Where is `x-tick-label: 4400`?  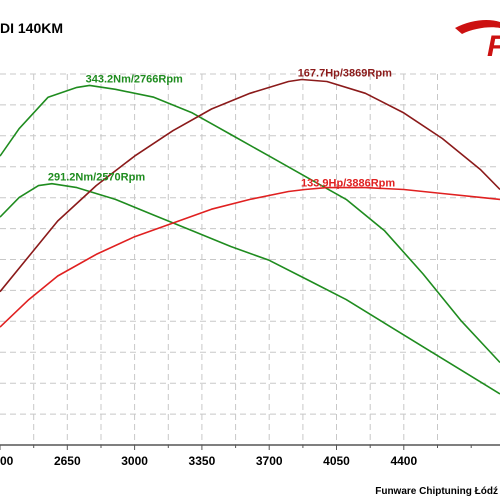
x-tick-label: 4400 is located at coordinates (403, 461).